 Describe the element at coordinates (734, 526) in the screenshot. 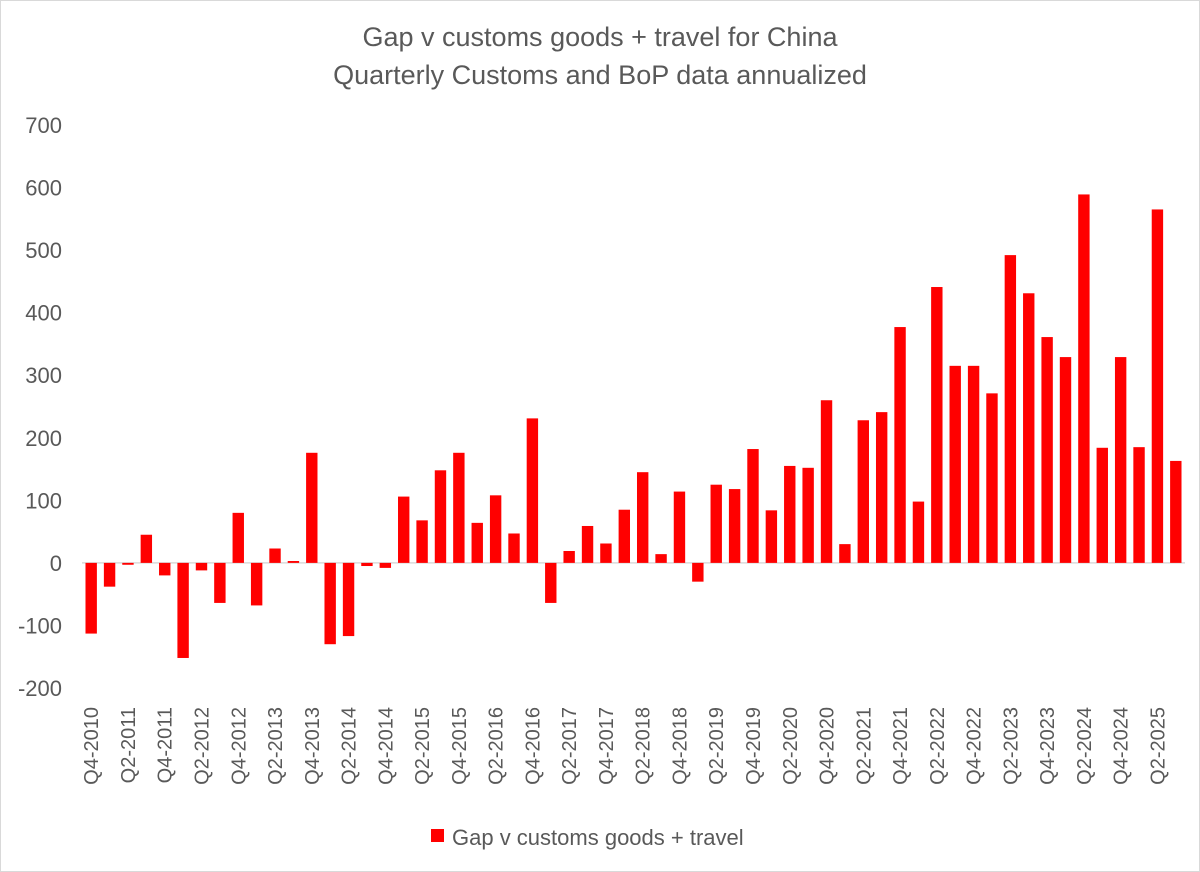

I see `bar-Q3-2019` at that location.